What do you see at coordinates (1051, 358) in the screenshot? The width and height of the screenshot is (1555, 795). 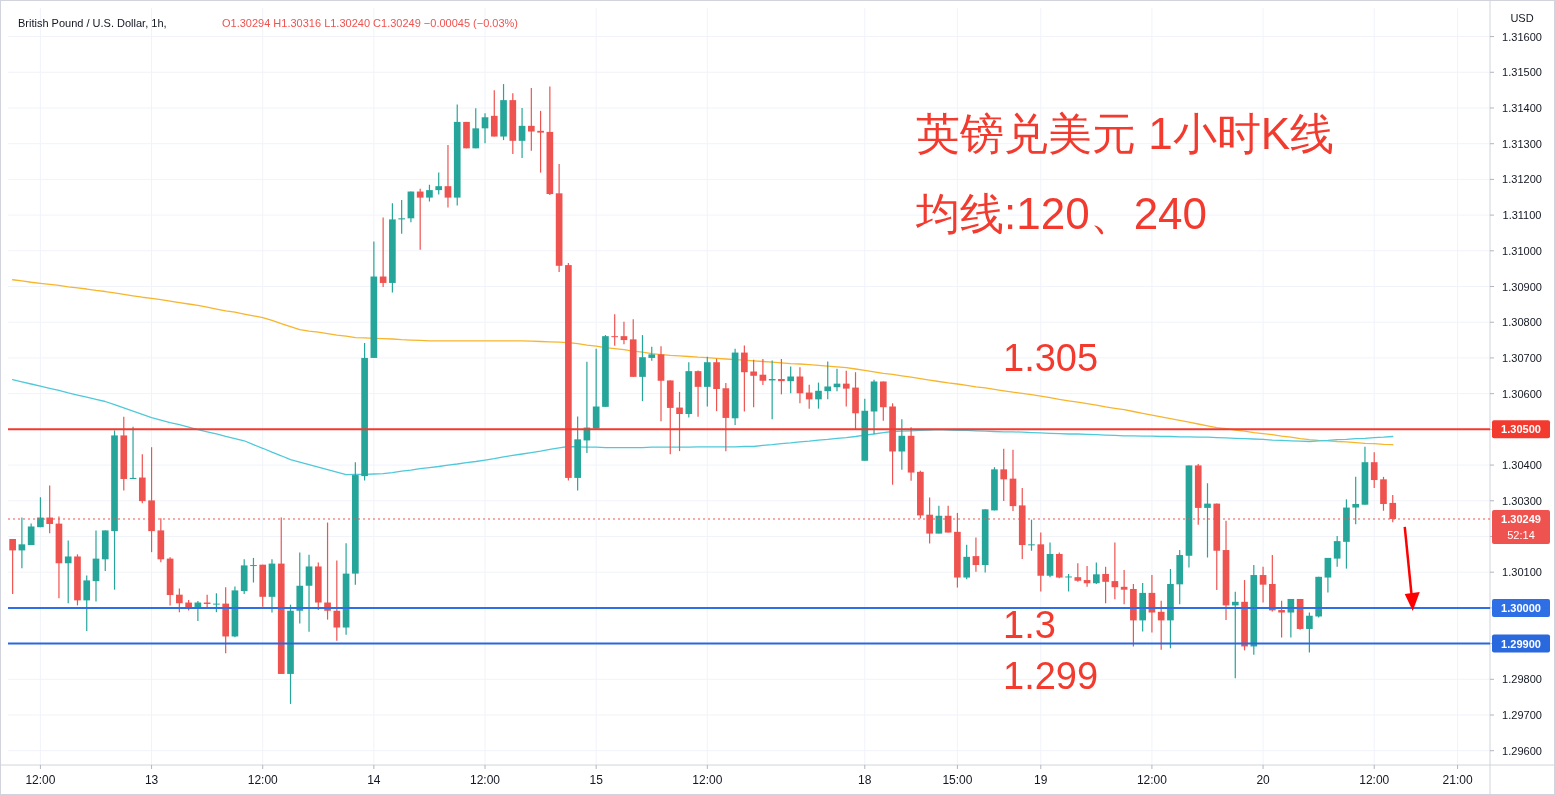 I see `annotation: 1.305` at bounding box center [1051, 358].